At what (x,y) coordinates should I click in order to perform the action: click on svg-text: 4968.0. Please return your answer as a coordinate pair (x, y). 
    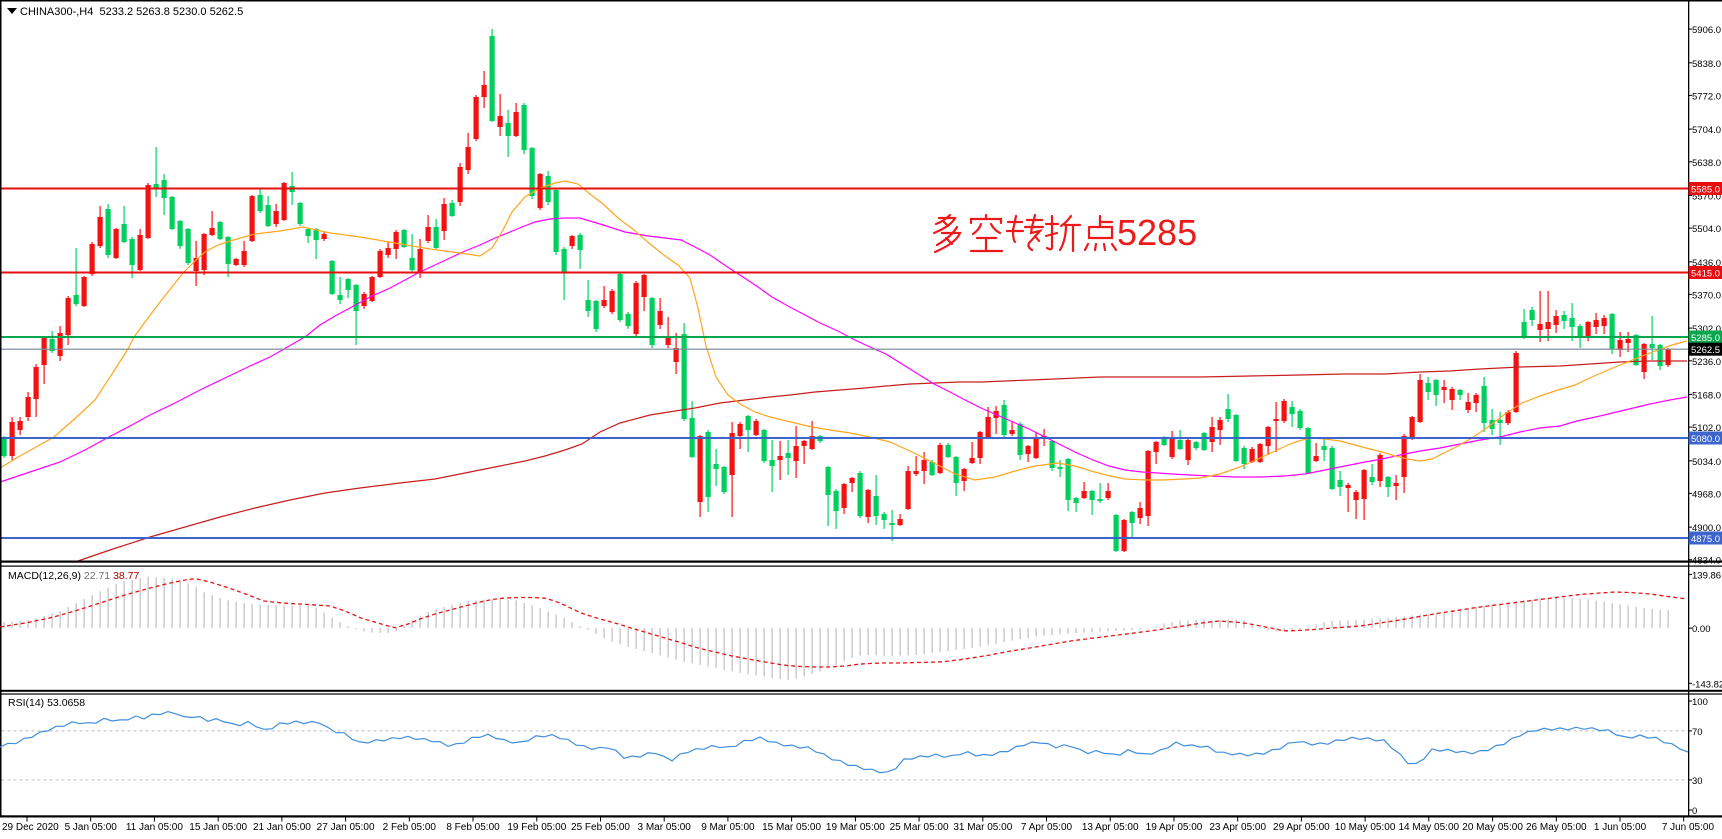
    Looking at the image, I should click on (1706, 494).